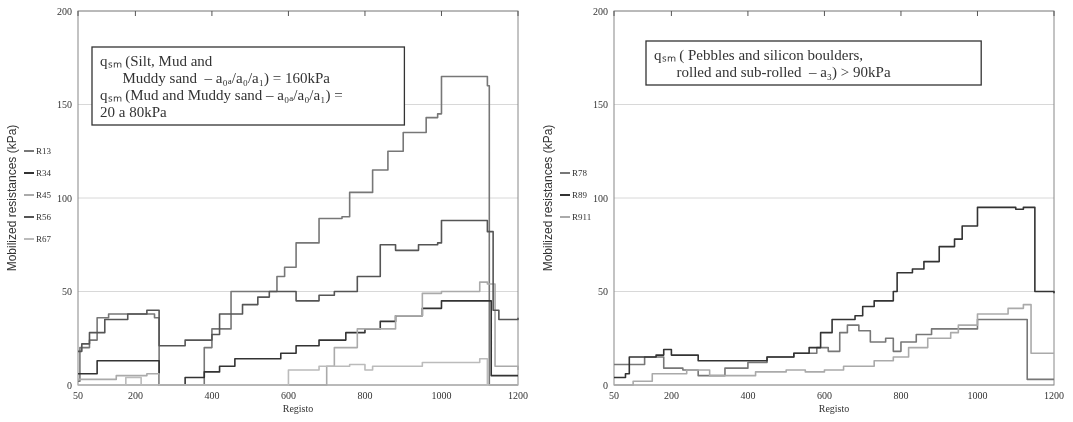 Image resolution: width=1073 pixels, height=422 pixels. I want to click on legend-label: R45, so click(44, 195).